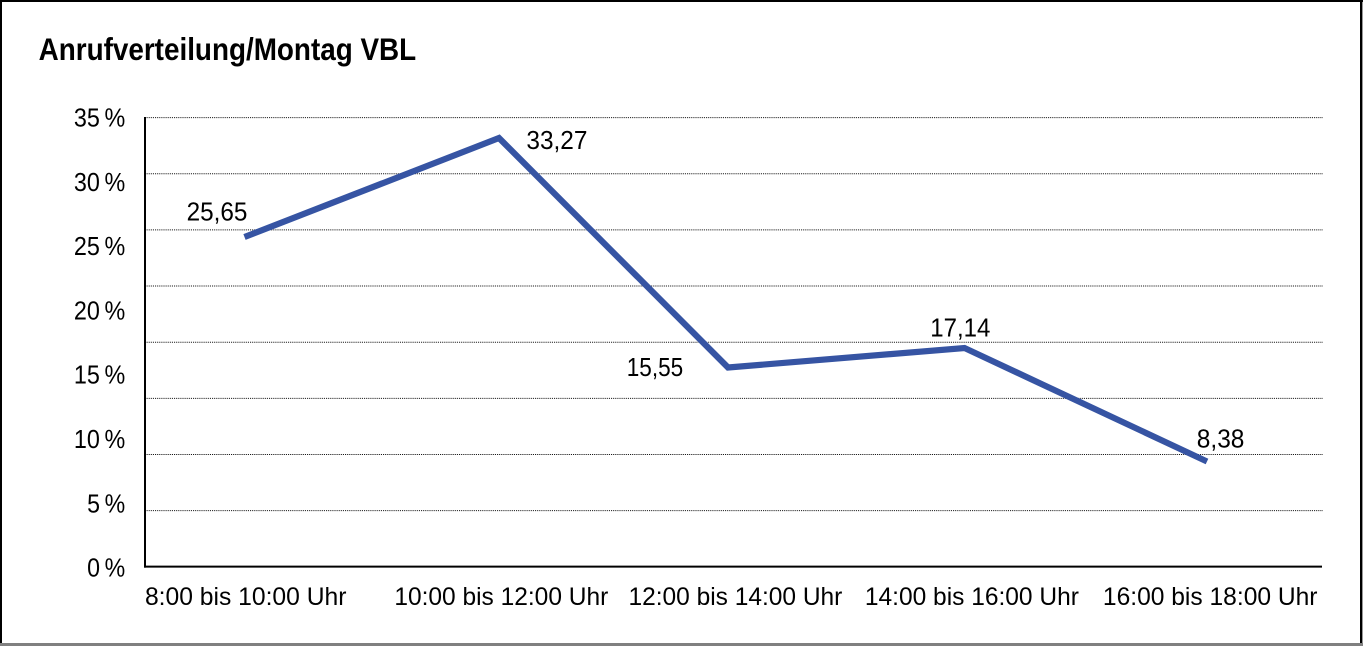 This screenshot has width=1363, height=646. What do you see at coordinates (99, 310) in the screenshot?
I see `svg-text: 20 %` at bounding box center [99, 310].